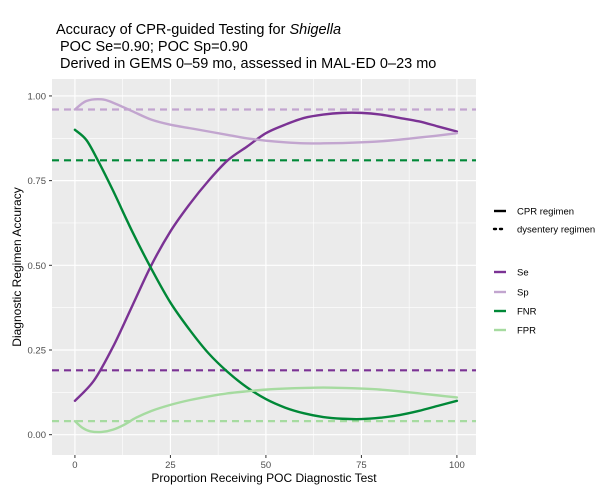  Describe the element at coordinates (526, 331) in the screenshot. I see `legend-label-fpr: FPR` at that location.